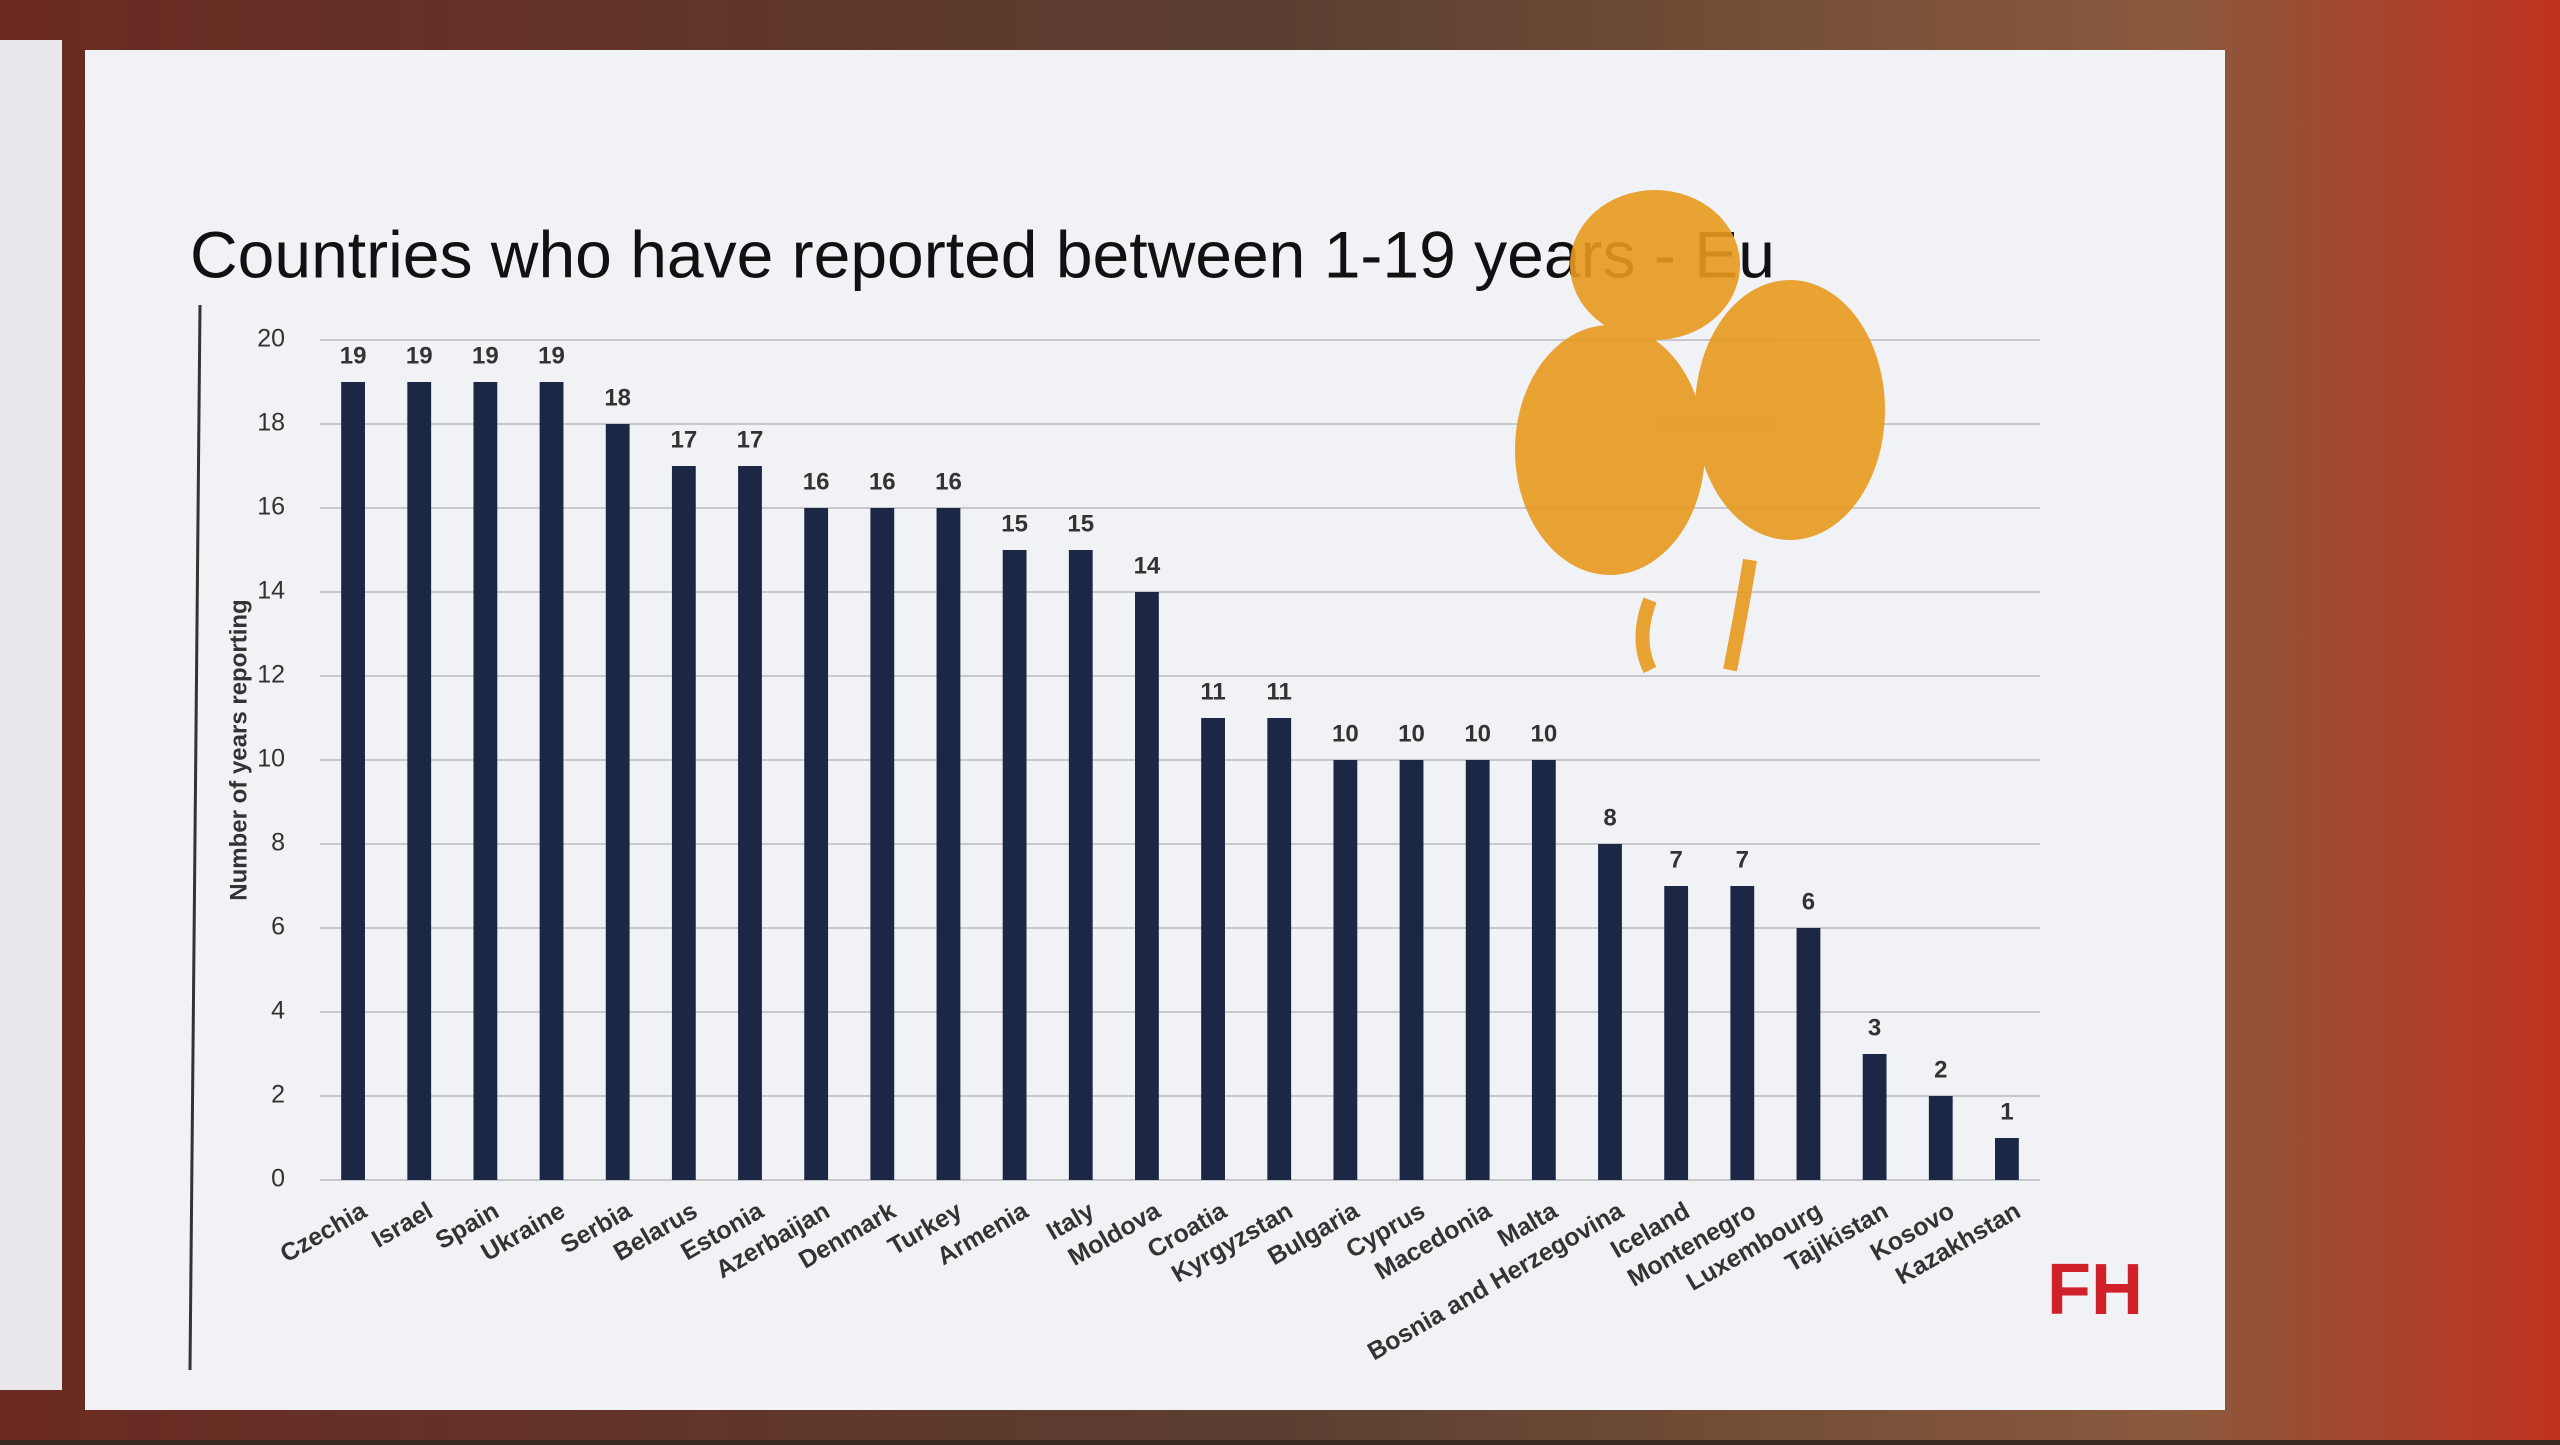 This screenshot has width=2560, height=1445. I want to click on data-label: 6, so click(1808, 901).